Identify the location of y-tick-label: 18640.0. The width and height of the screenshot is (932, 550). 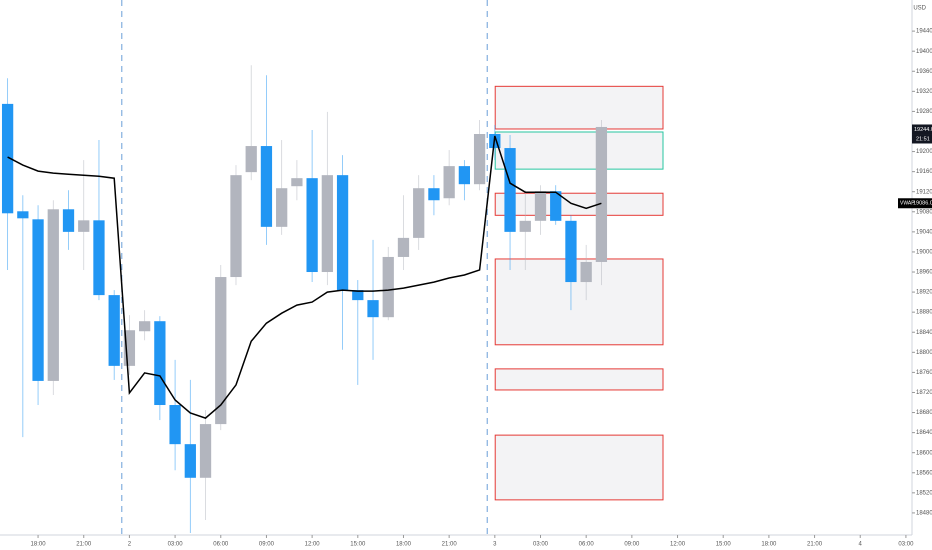
(924, 433).